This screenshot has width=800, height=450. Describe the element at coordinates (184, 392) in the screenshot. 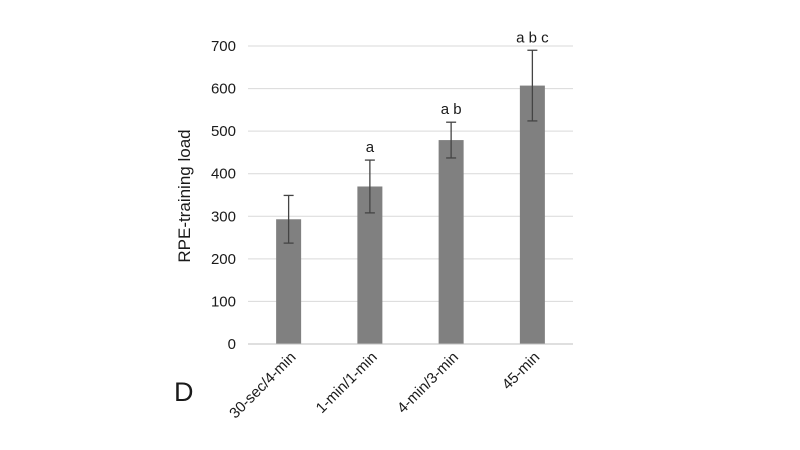

I see `panel-label: D` at that location.